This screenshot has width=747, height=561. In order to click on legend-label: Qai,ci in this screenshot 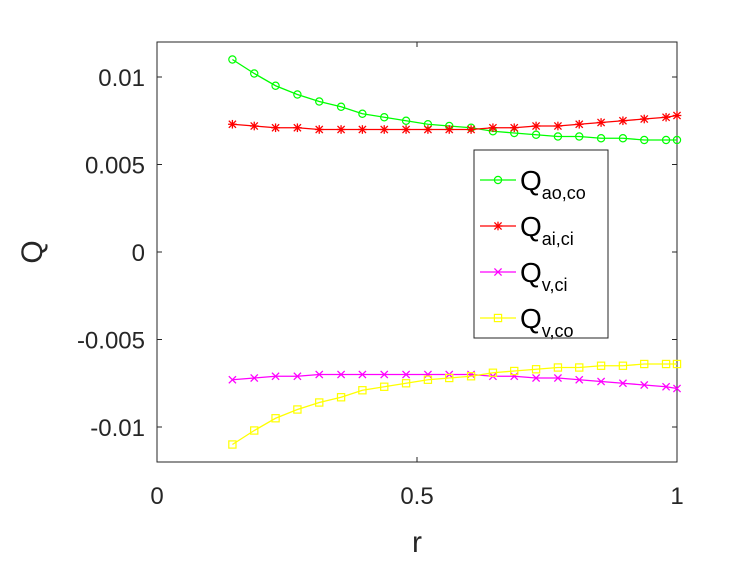, I will do `click(547, 230)`.